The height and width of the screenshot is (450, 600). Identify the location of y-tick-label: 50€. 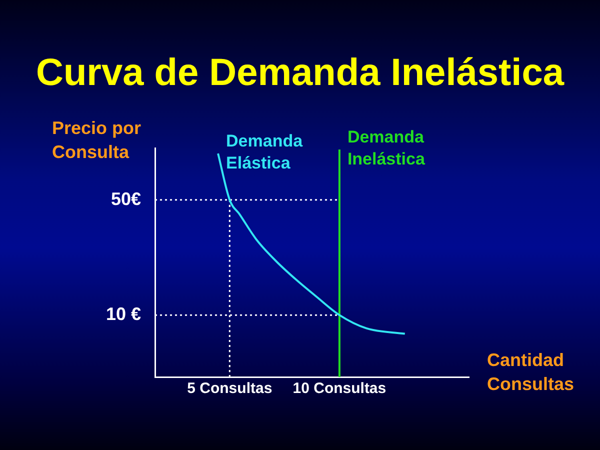
(125, 198).